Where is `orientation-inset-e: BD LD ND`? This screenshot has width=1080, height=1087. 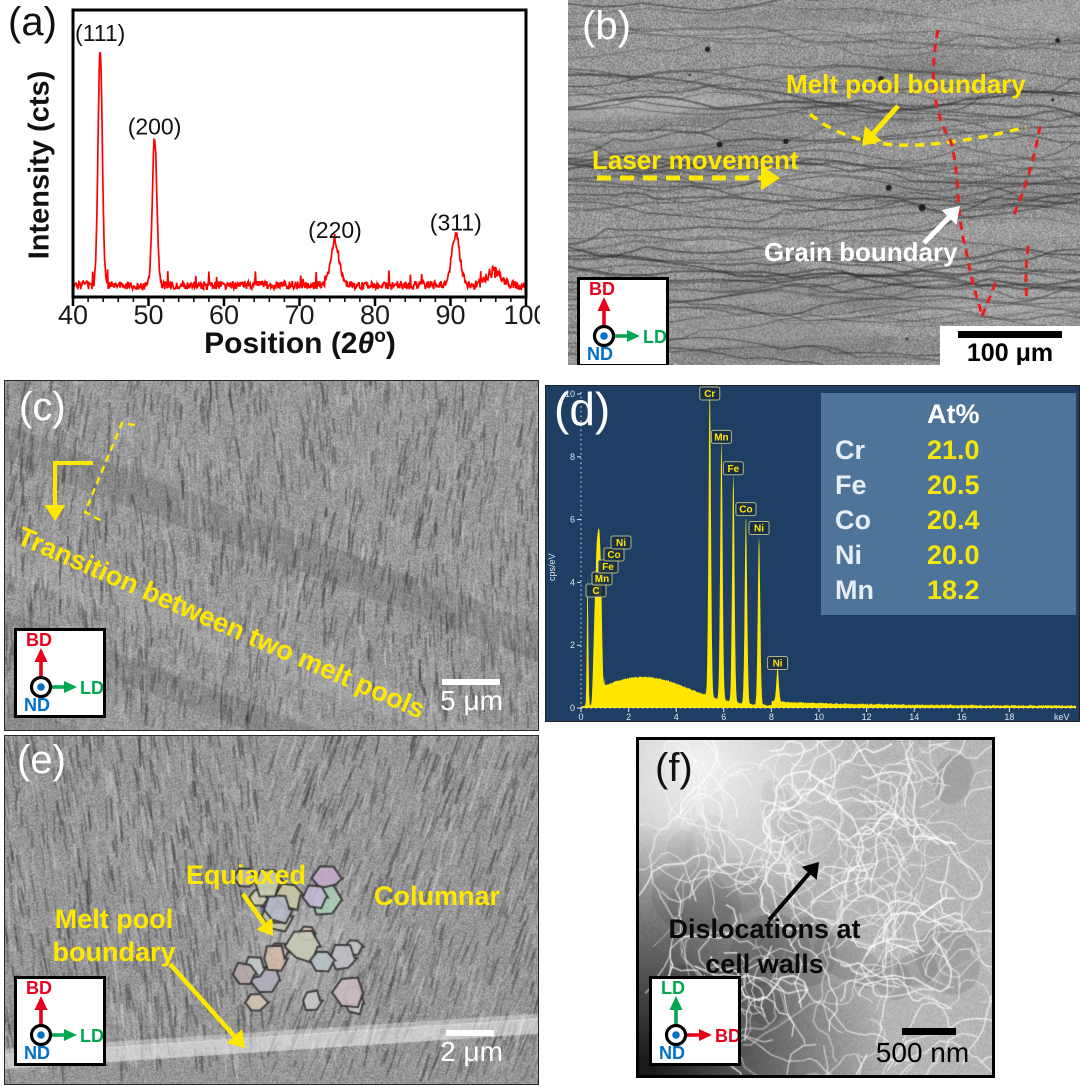
orientation-inset-e: BD LD ND is located at coordinates (60, 1021).